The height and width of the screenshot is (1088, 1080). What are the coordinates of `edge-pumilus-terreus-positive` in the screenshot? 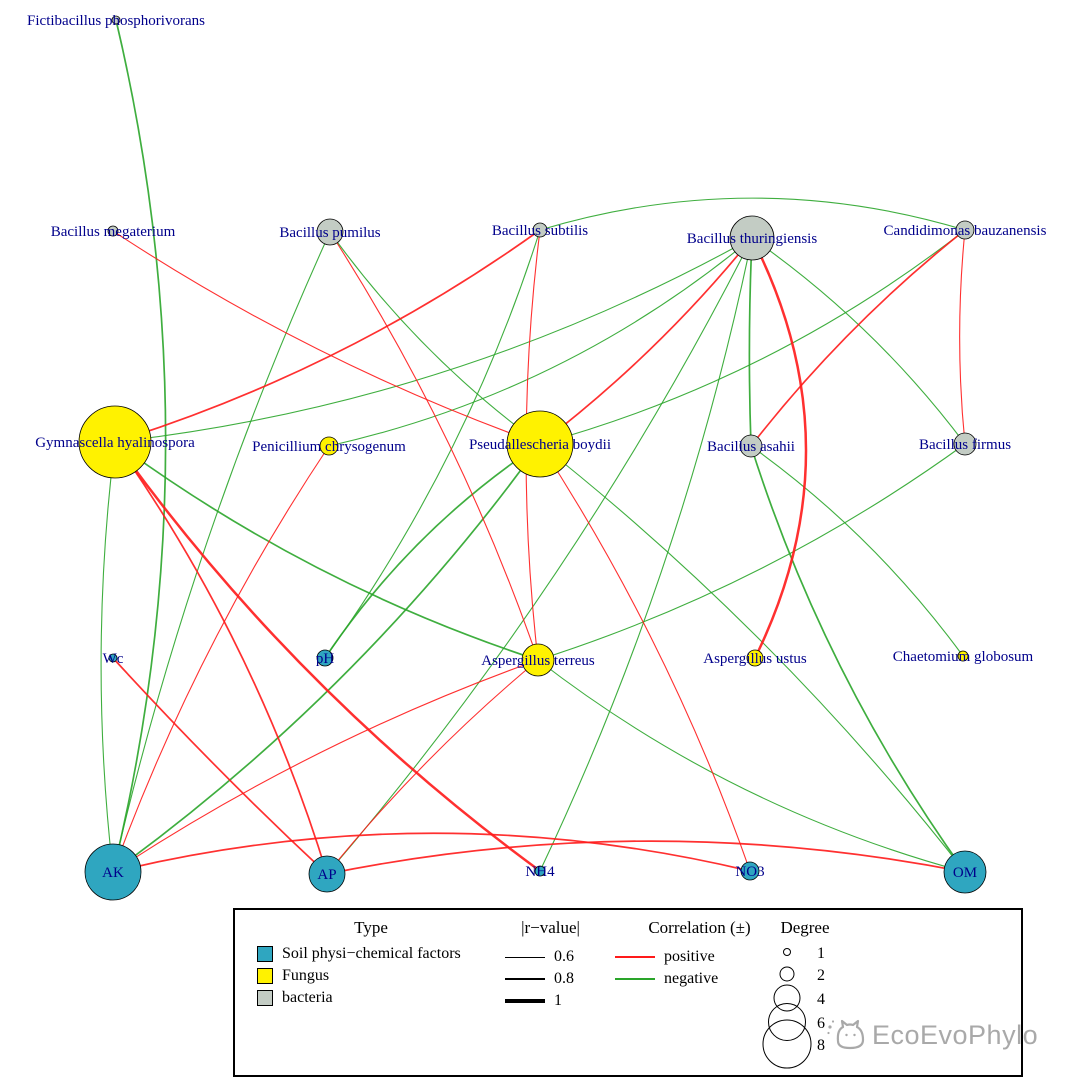 It's located at (434, 446).